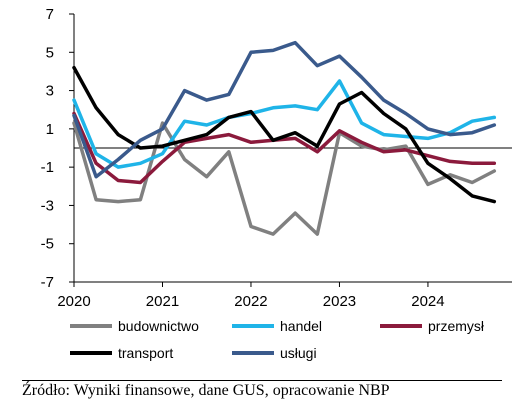  Describe the element at coordinates (50, 91) in the screenshot. I see `y-tick-label: 3` at that location.